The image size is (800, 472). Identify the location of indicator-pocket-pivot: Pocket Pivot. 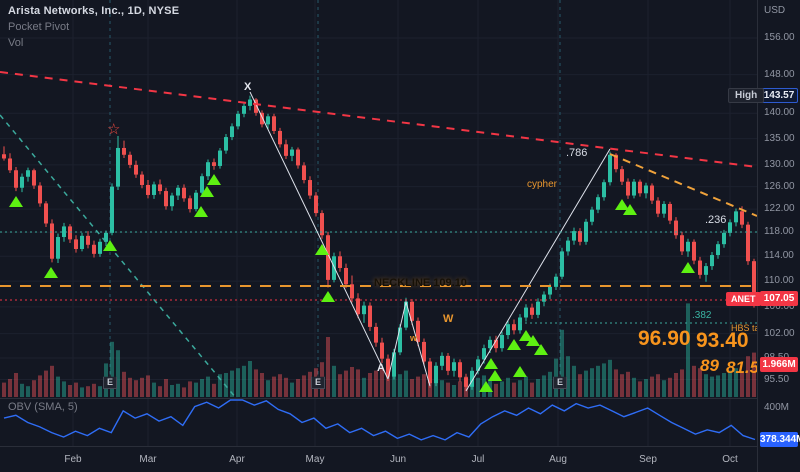
(39, 27).